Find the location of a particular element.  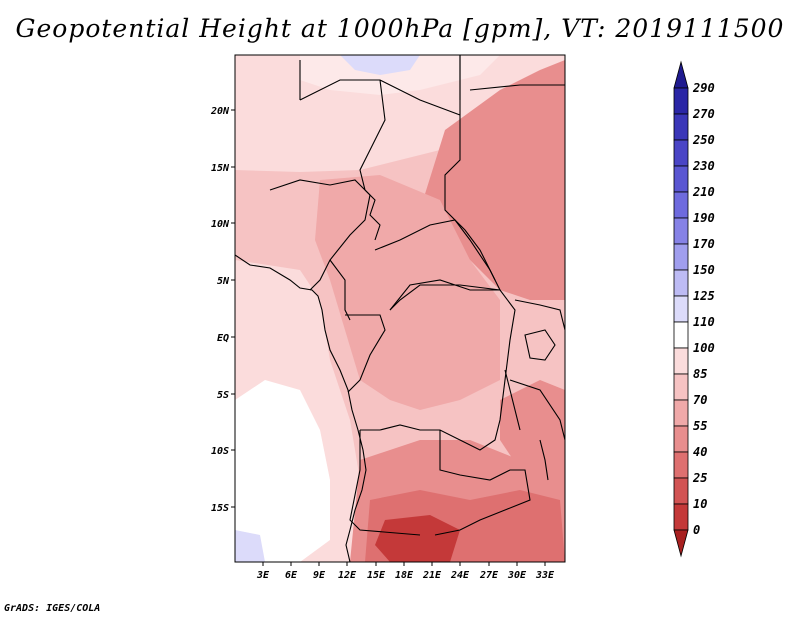

border-nigeria is located at coordinates (320, 235).